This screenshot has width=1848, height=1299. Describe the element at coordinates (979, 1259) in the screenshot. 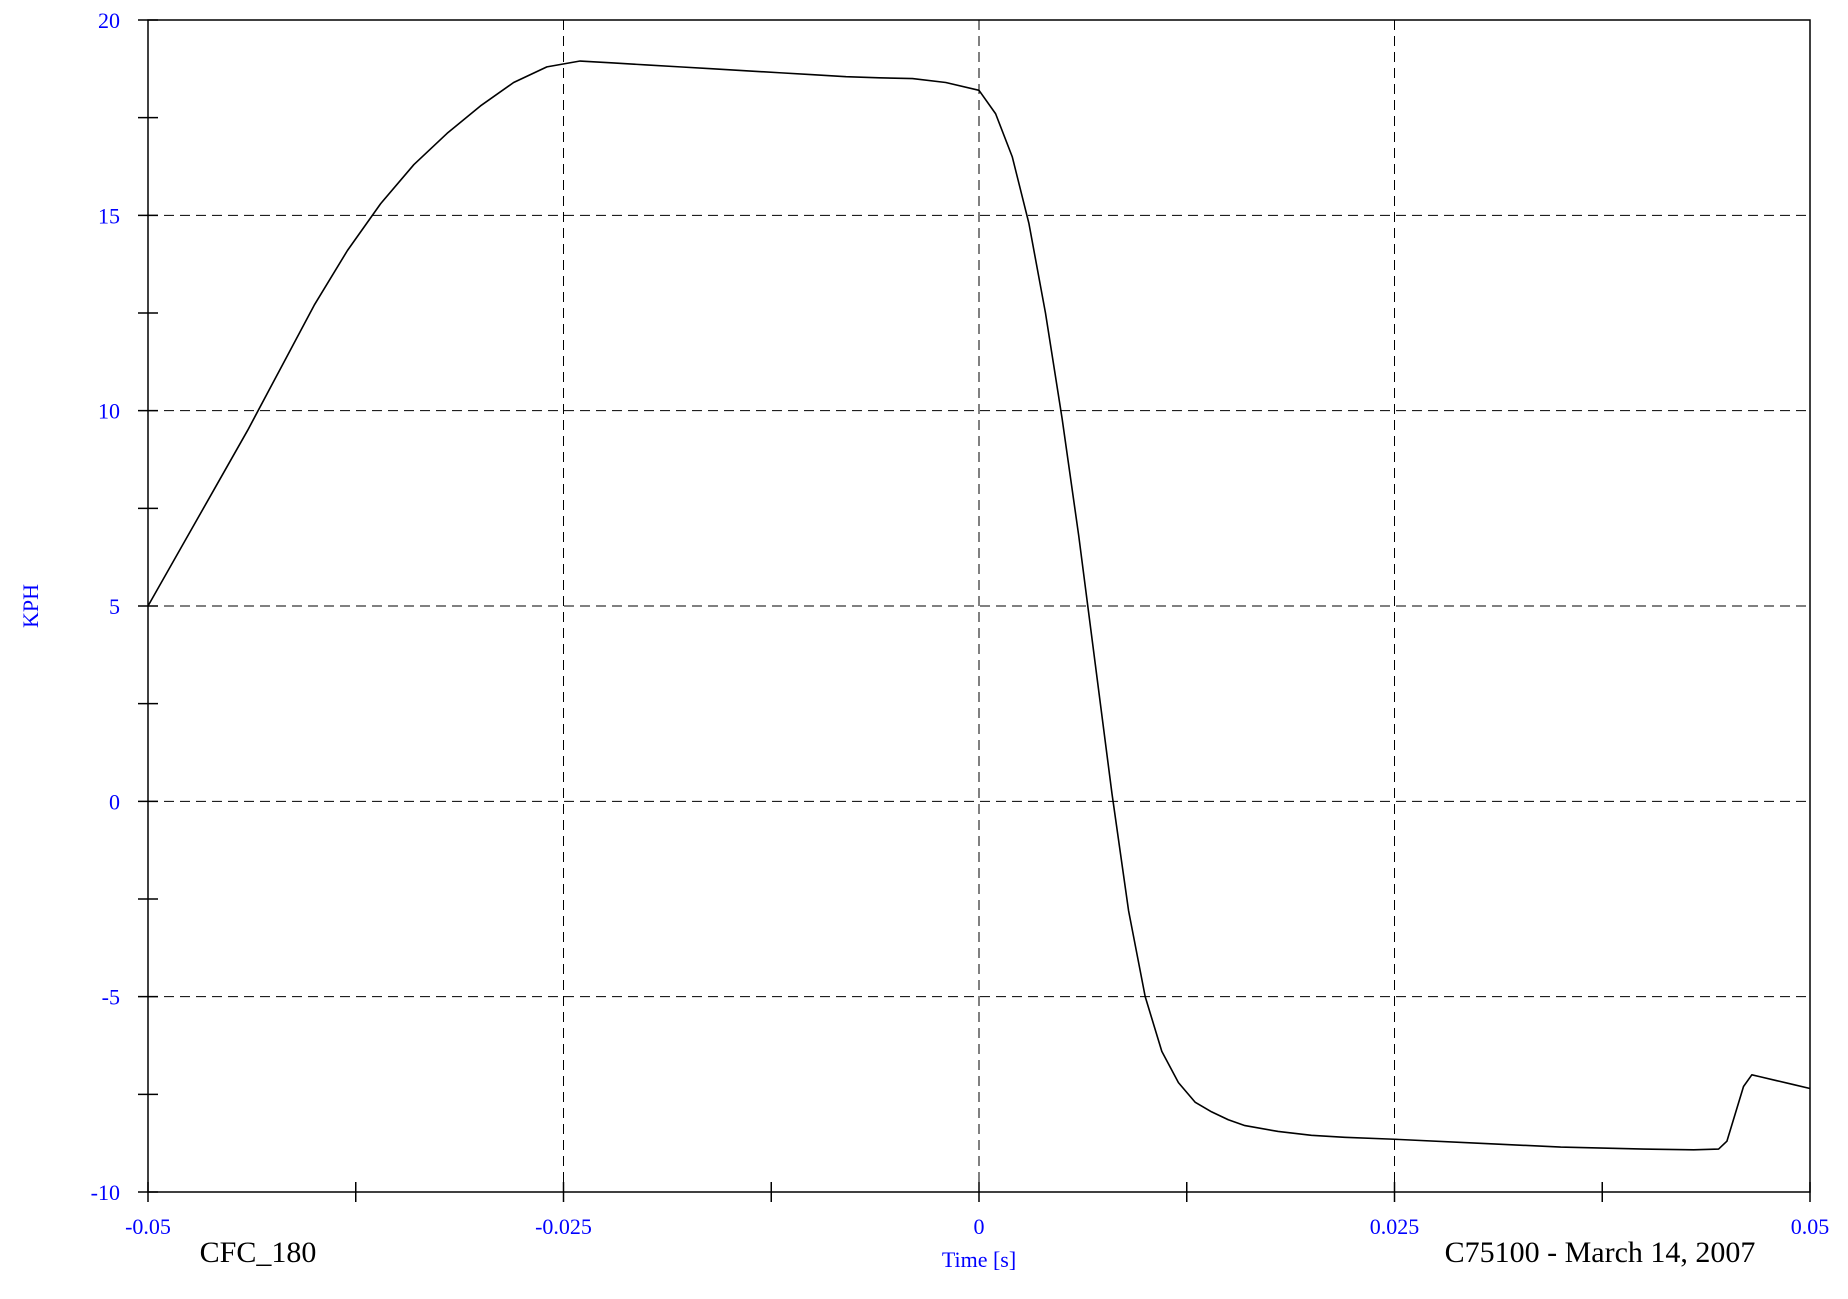

I see `x-axis-label: Time [s]` at that location.